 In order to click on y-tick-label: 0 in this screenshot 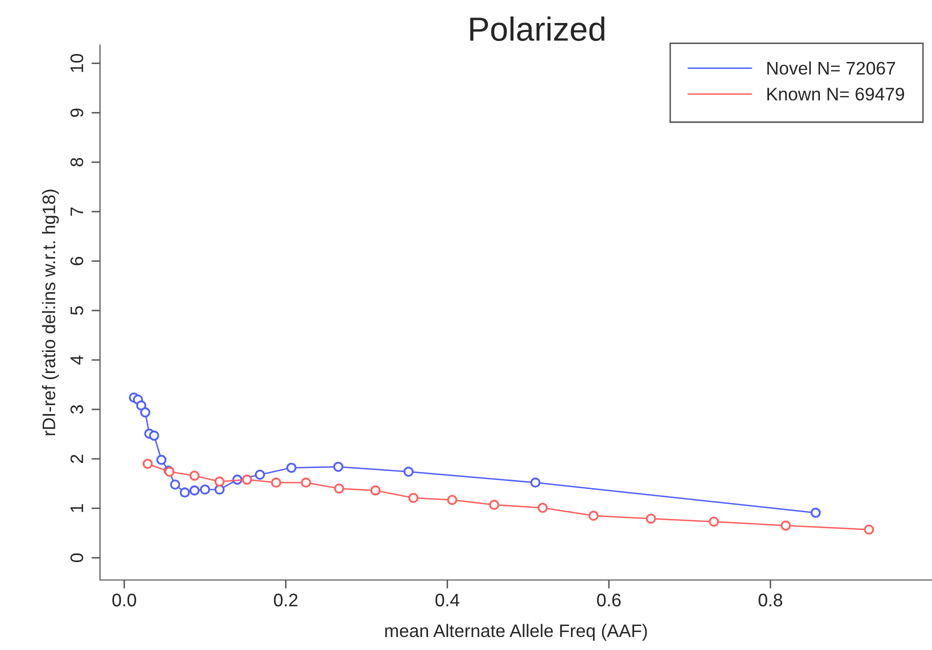, I will do `click(77, 557)`.